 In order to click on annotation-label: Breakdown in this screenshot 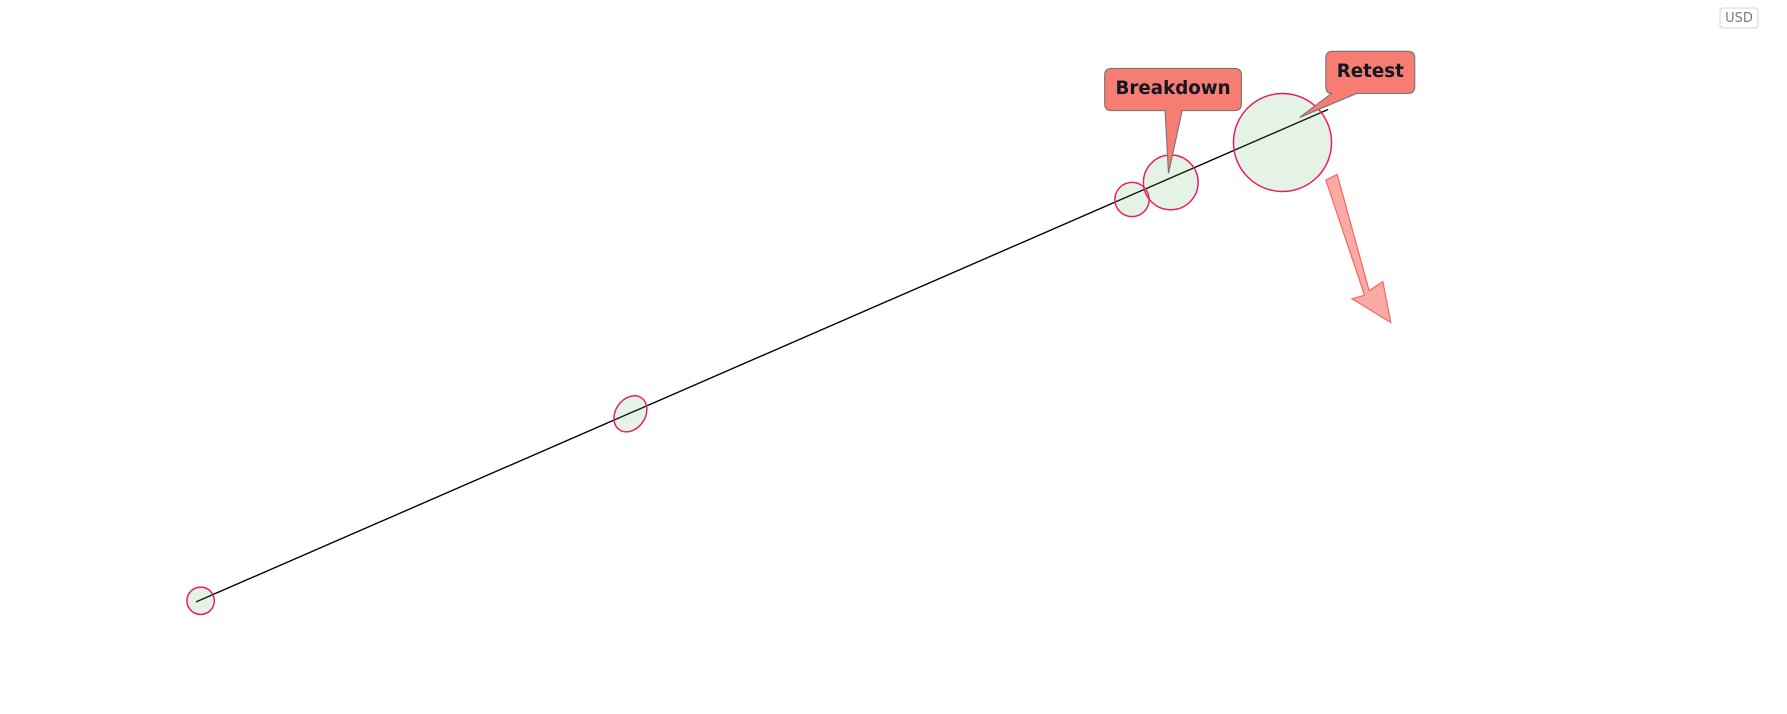, I will do `click(1173, 88)`.